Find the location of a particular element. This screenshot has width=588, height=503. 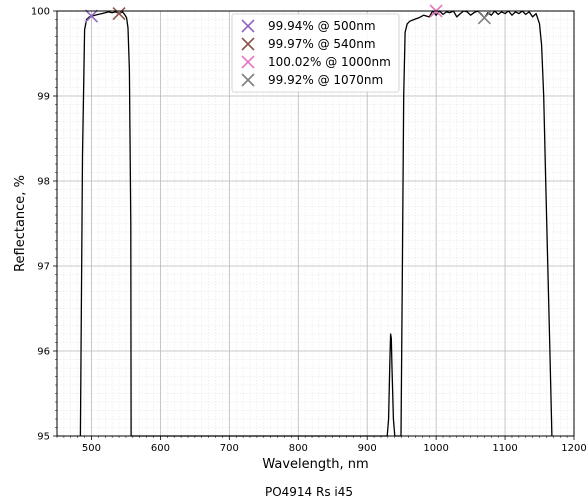

y-tick-label: 95 is located at coordinates (43, 437).